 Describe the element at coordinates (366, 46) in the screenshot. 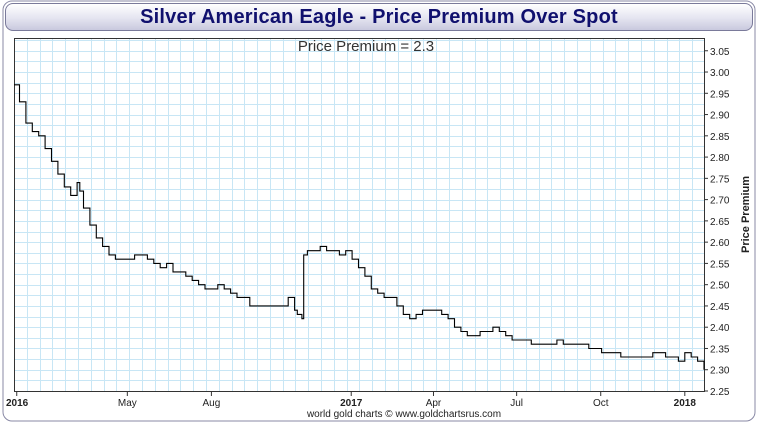

I see `annotation-text: Price Premium = 2.3` at that location.